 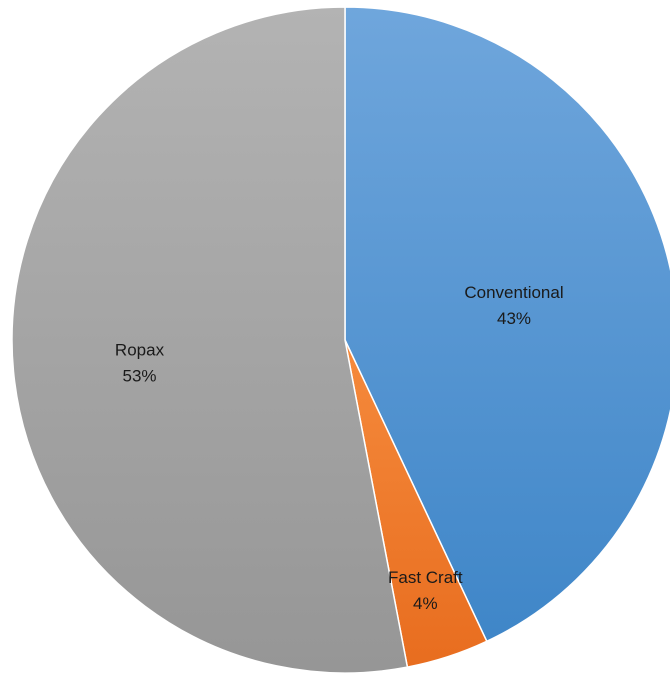 I want to click on slice-label-ropax: Ropax 53%, so click(x=140, y=362).